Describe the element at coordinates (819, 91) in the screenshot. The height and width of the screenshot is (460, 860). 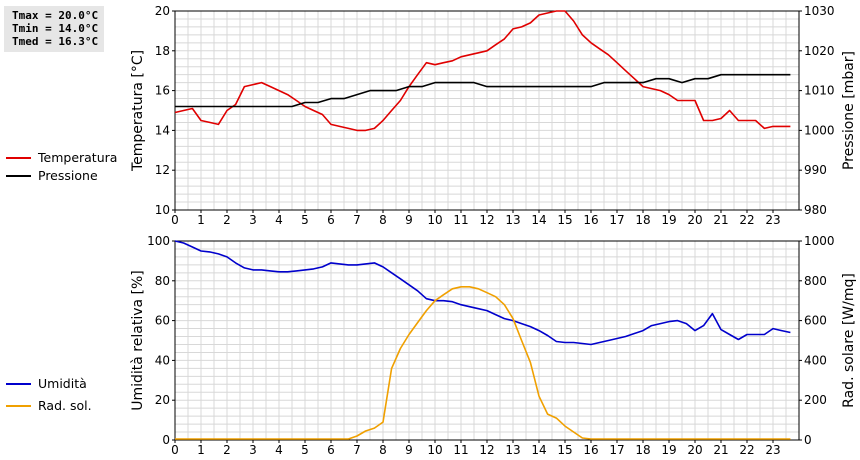
I see `y-right-tick-label: 1010` at that location.